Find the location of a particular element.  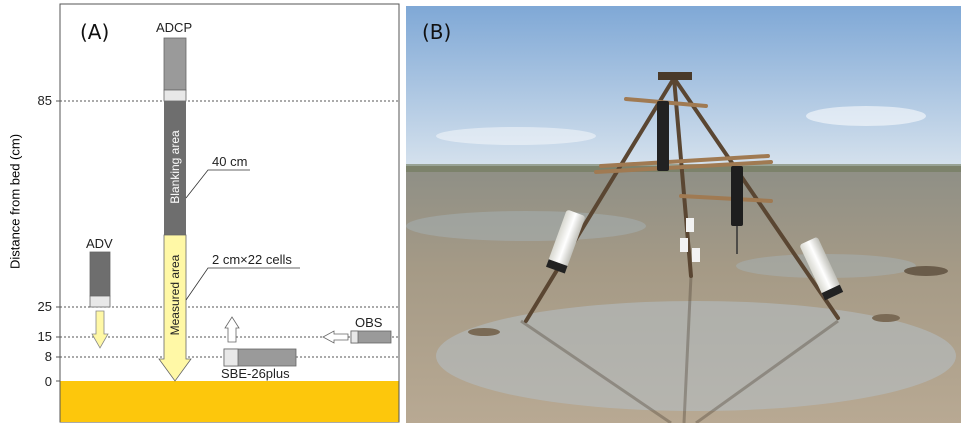

blanking-area is located at coordinates (175, 168).